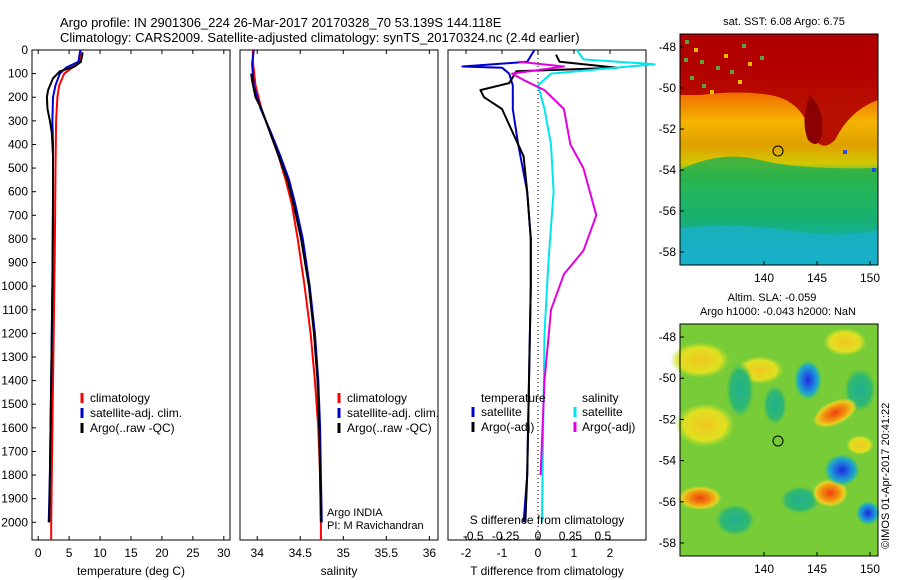 Image resolution: width=900 pixels, height=580 pixels. Describe the element at coordinates (69, 553) in the screenshot. I see `x-tick-label: 5` at that location.